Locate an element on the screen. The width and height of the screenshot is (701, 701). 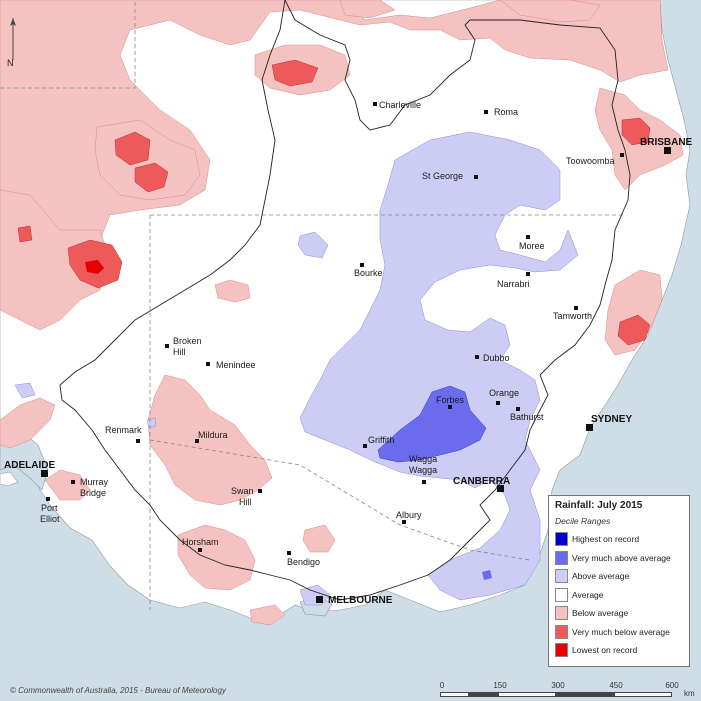
label-moree: Moree is located at coordinates (532, 246).